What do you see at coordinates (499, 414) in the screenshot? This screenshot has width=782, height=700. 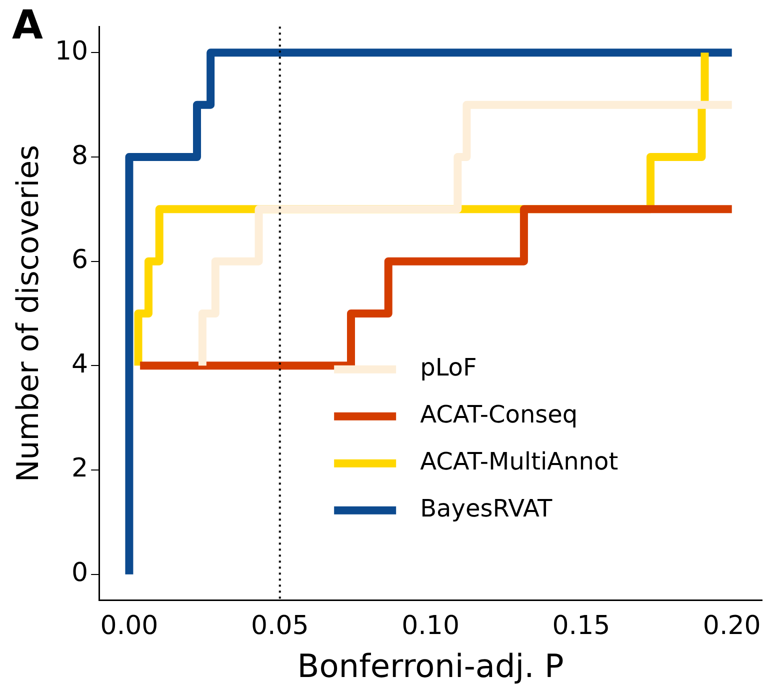 I see `legend-label: ACAT-Conseq` at bounding box center [499, 414].